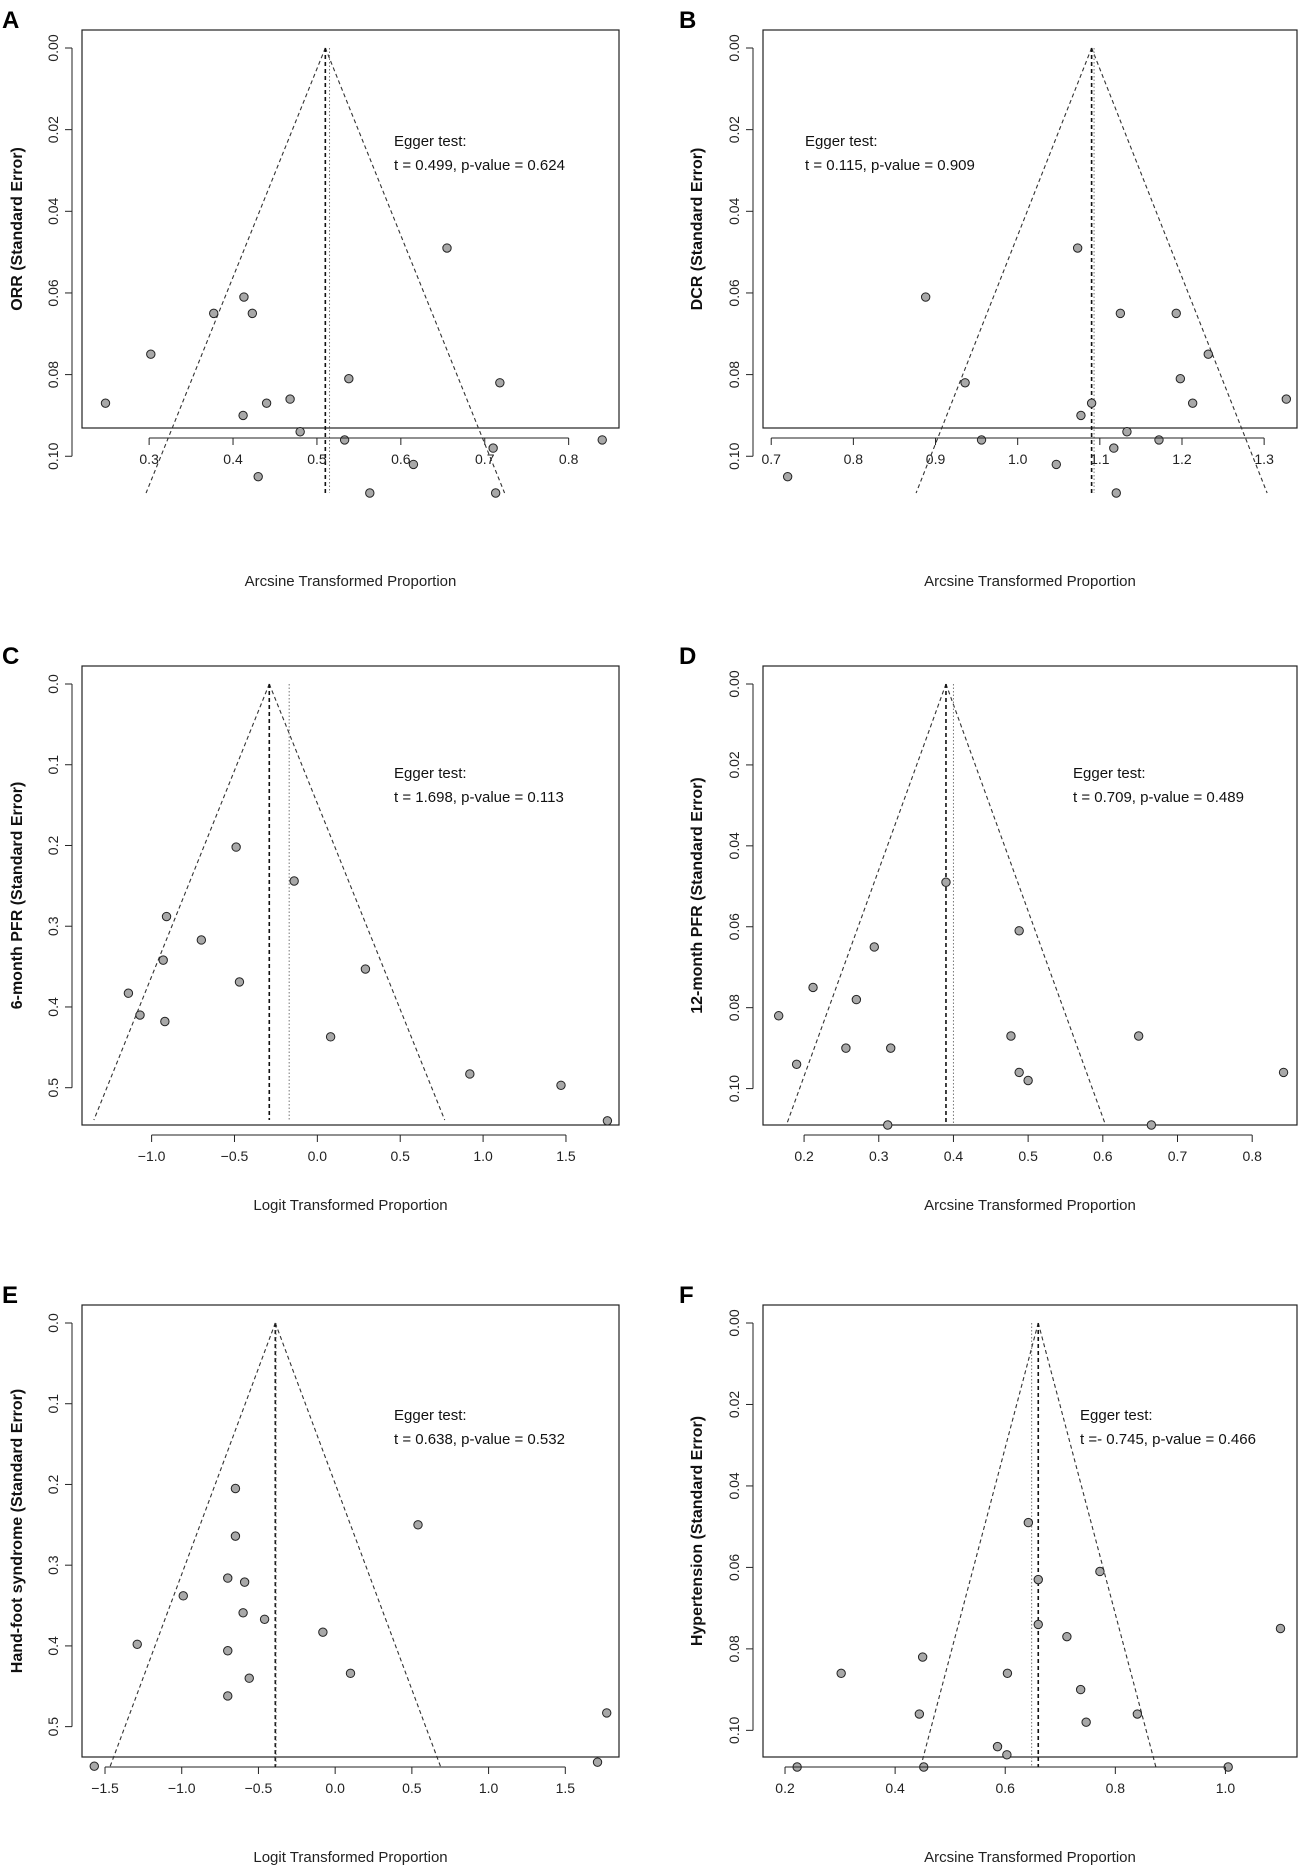 The image size is (1302, 1870). What do you see at coordinates (53, 926) in the screenshot?
I see `y-tick-label: 0.3` at bounding box center [53, 926].